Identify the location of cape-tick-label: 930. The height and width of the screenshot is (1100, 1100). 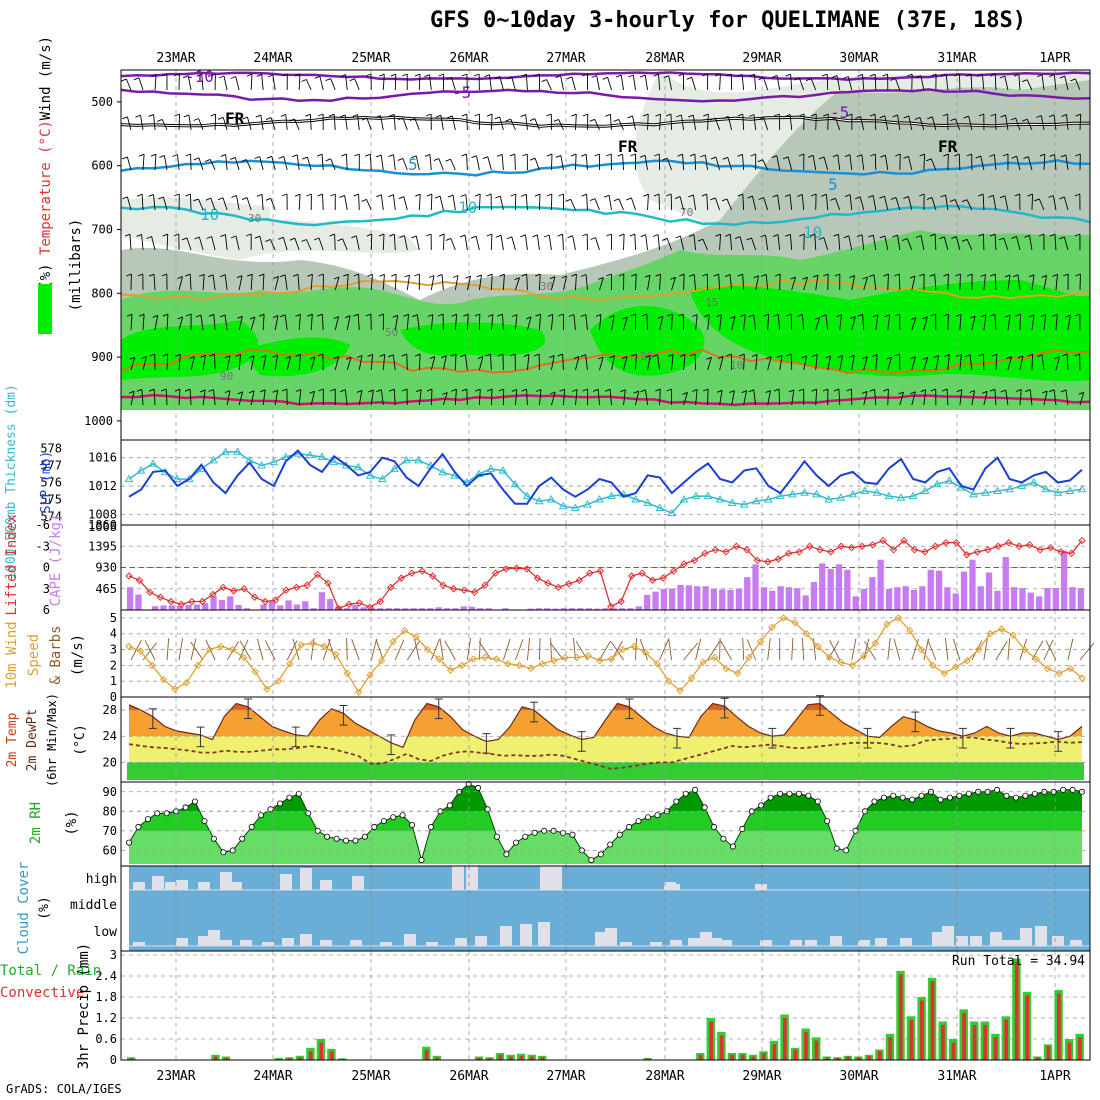
(106, 568).